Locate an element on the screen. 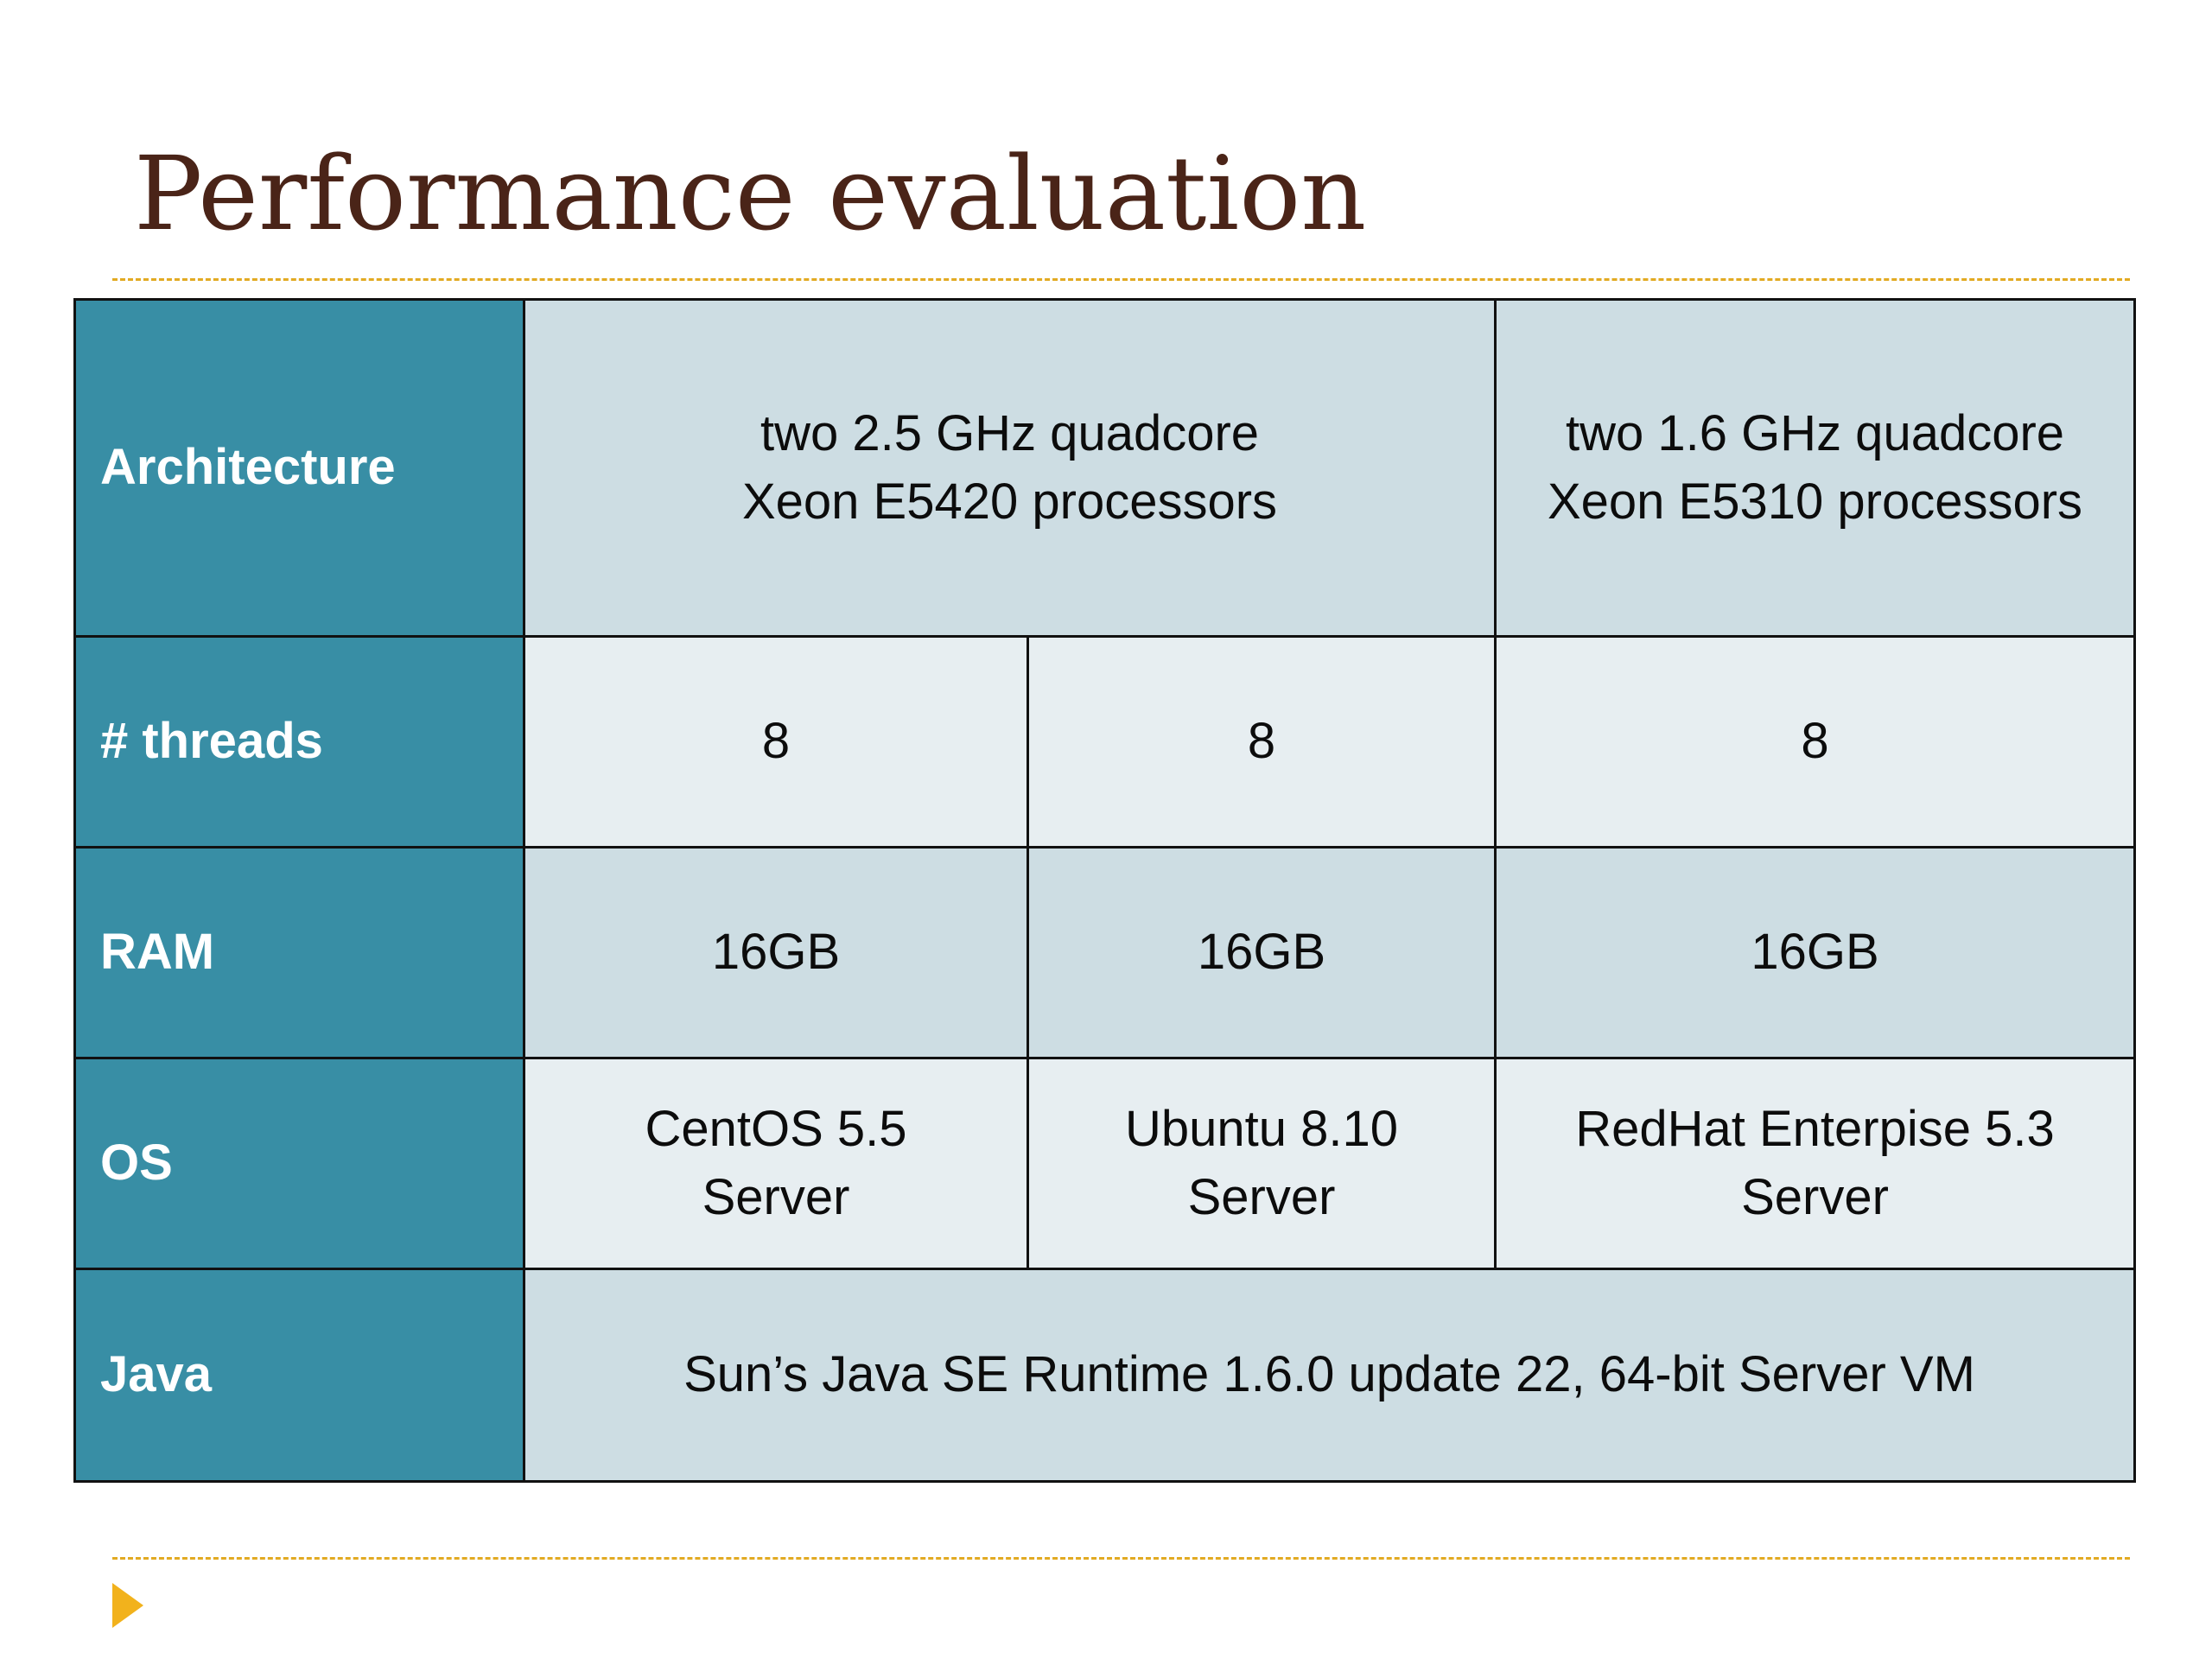 This screenshot has width=2212, height=1659. ram-cell-1: 16GB is located at coordinates (776, 952).